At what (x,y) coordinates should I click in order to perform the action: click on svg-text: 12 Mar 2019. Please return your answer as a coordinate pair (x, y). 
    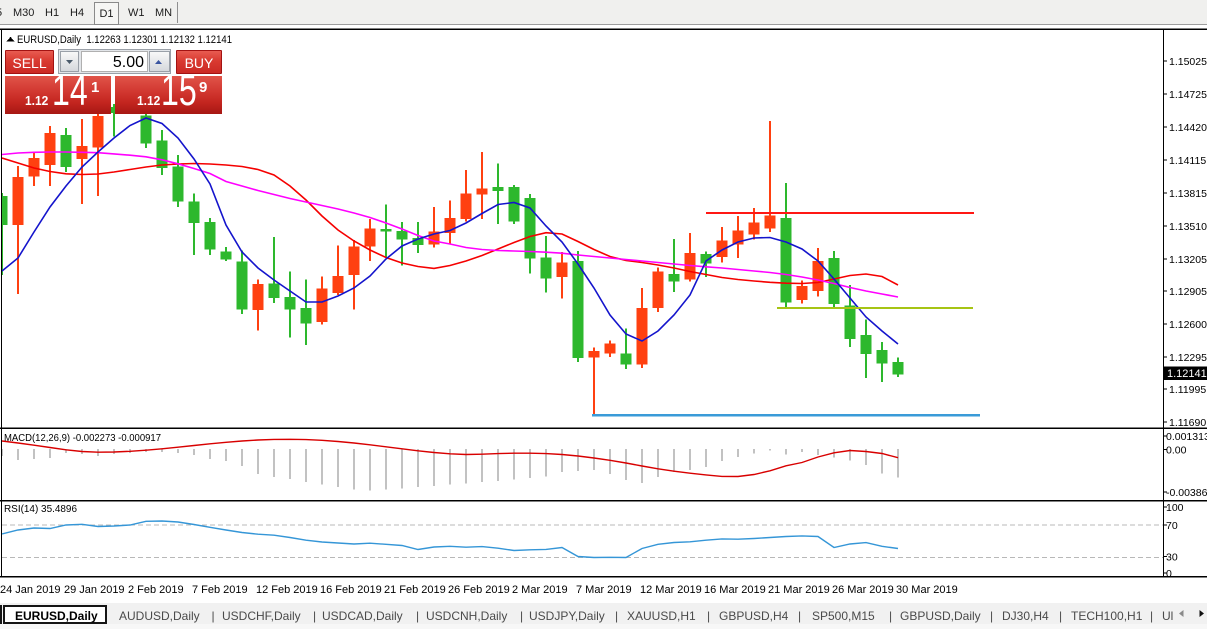
    Looking at the image, I should click on (671, 590).